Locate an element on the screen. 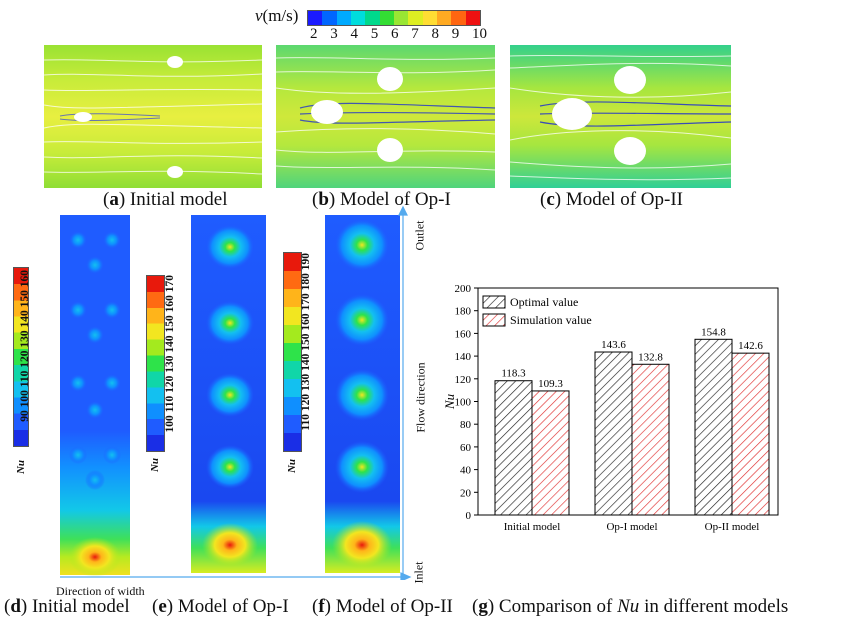  nu-colorbar-e is located at coordinates (155, 363).